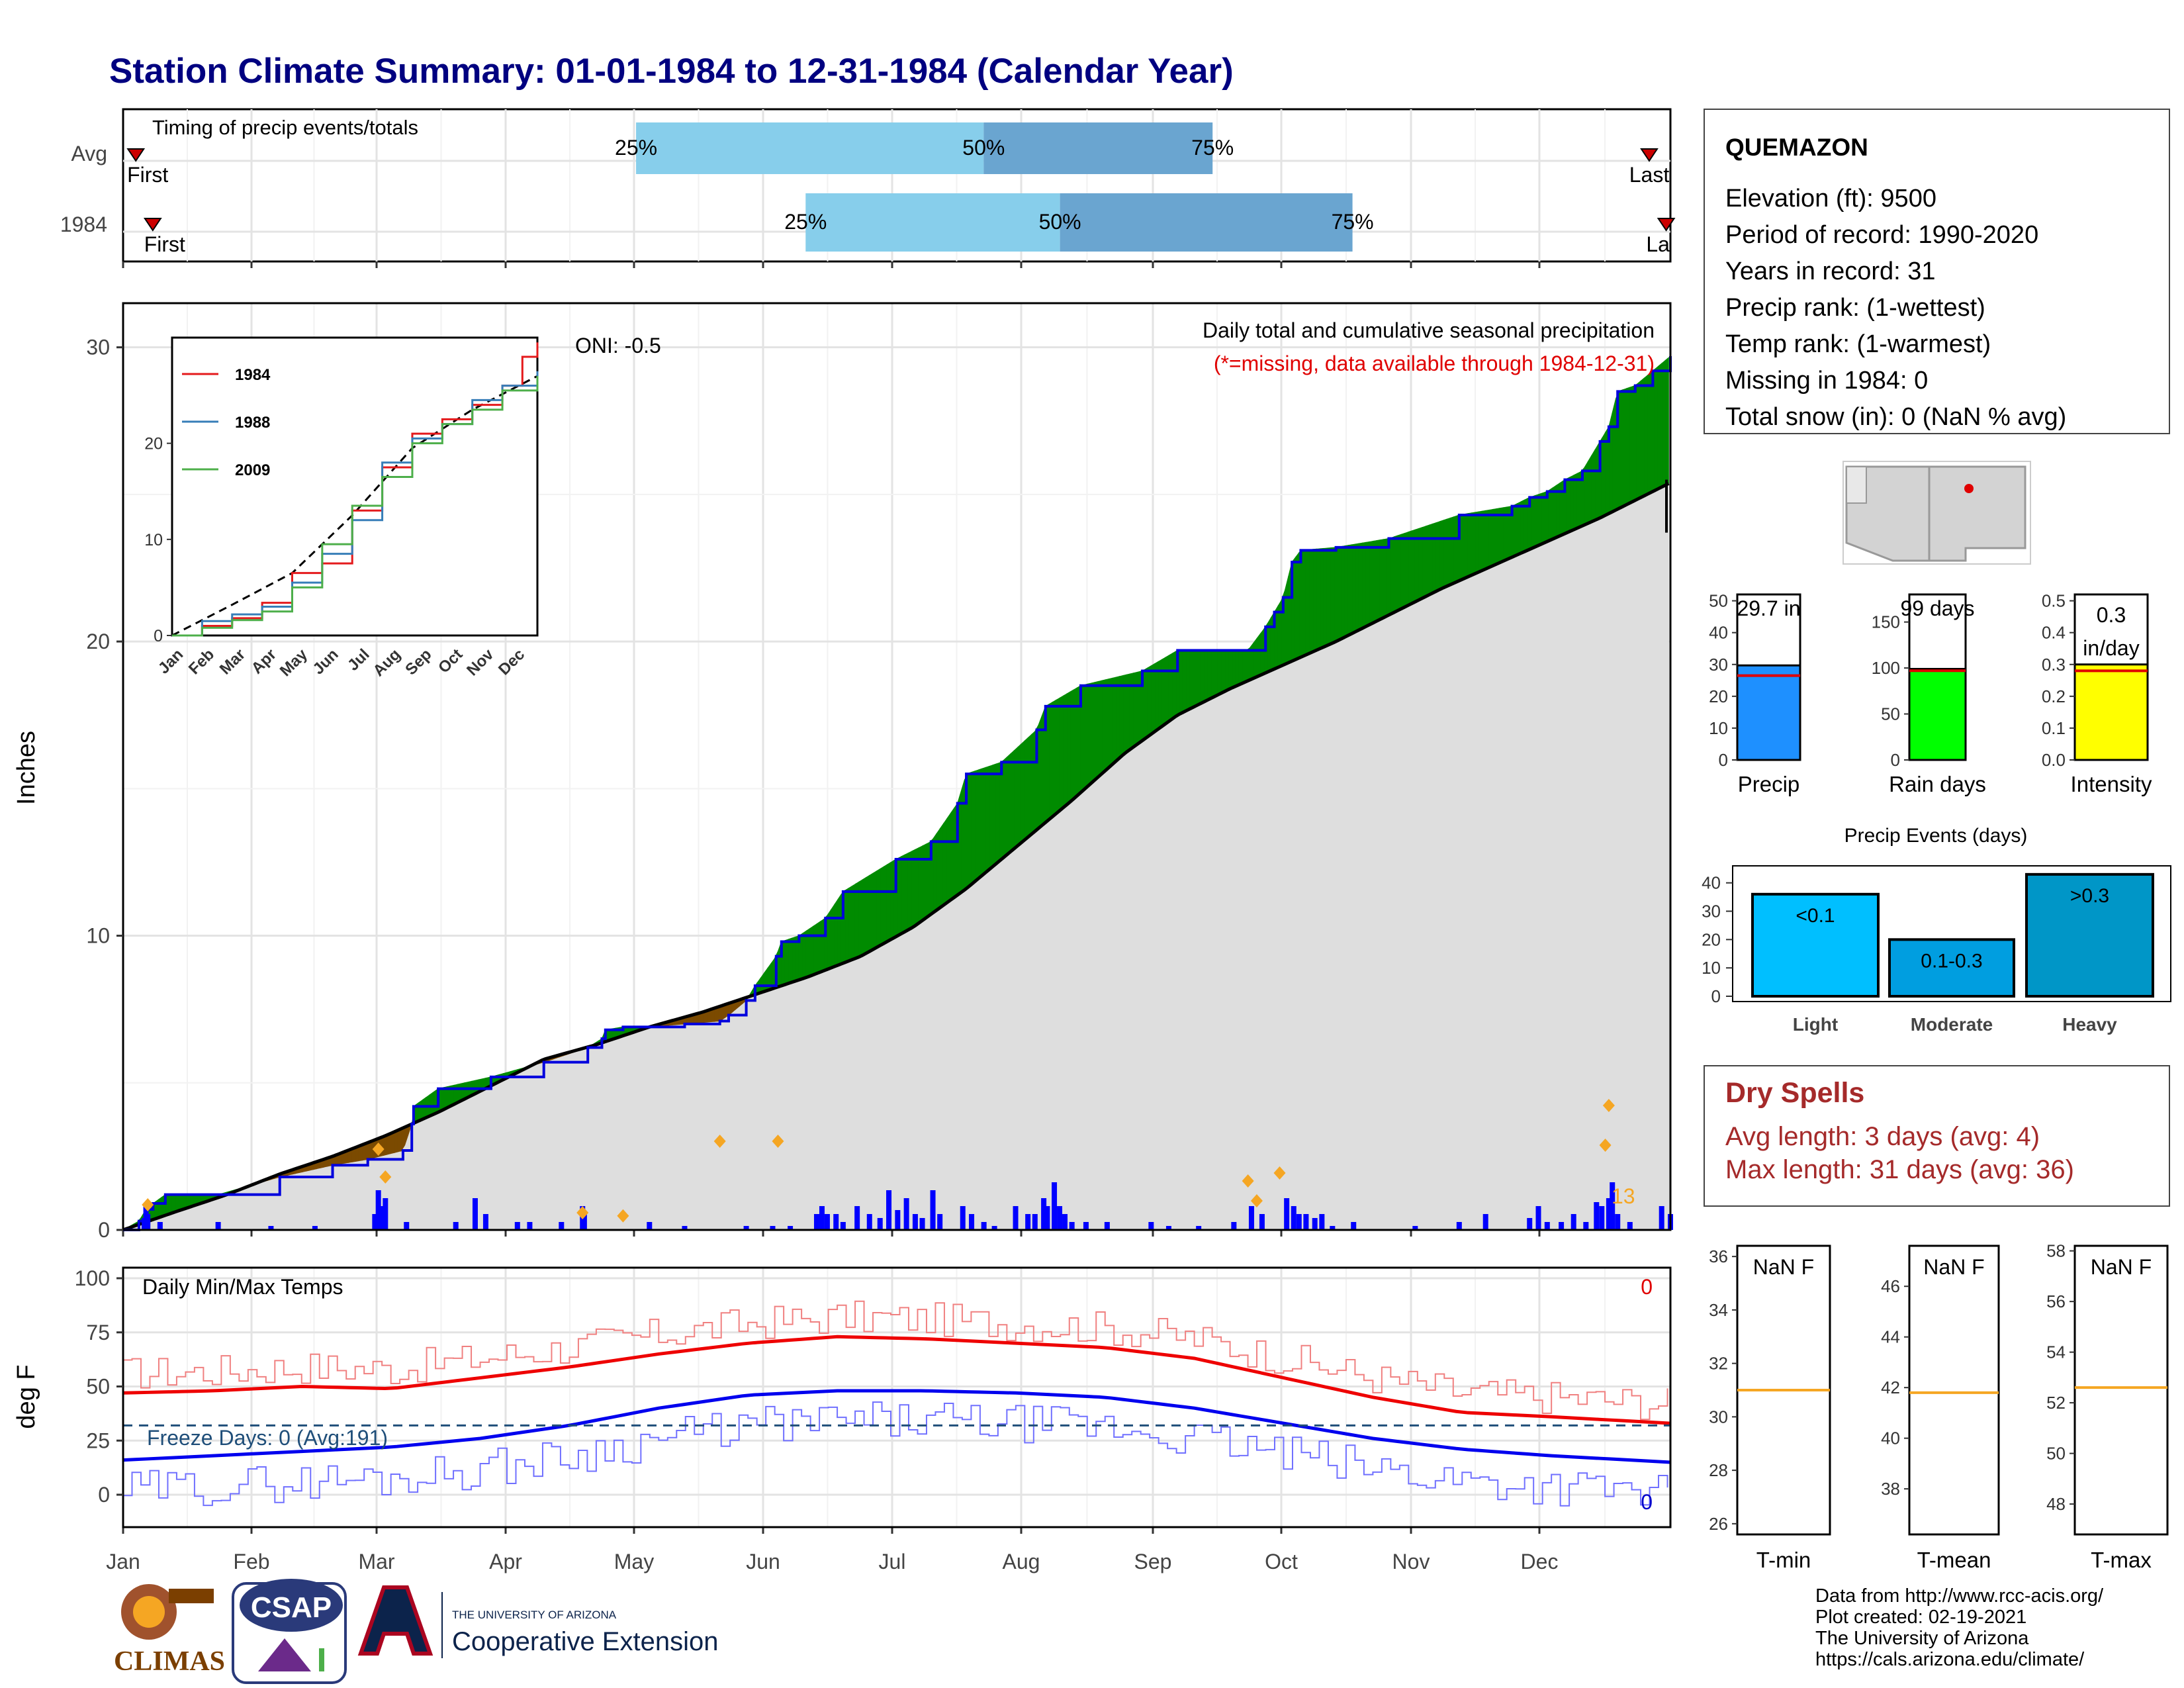 The height and width of the screenshot is (1688, 2184). What do you see at coordinates (1977, 513) in the screenshot?
I see `map-state-new-mexico` at bounding box center [1977, 513].